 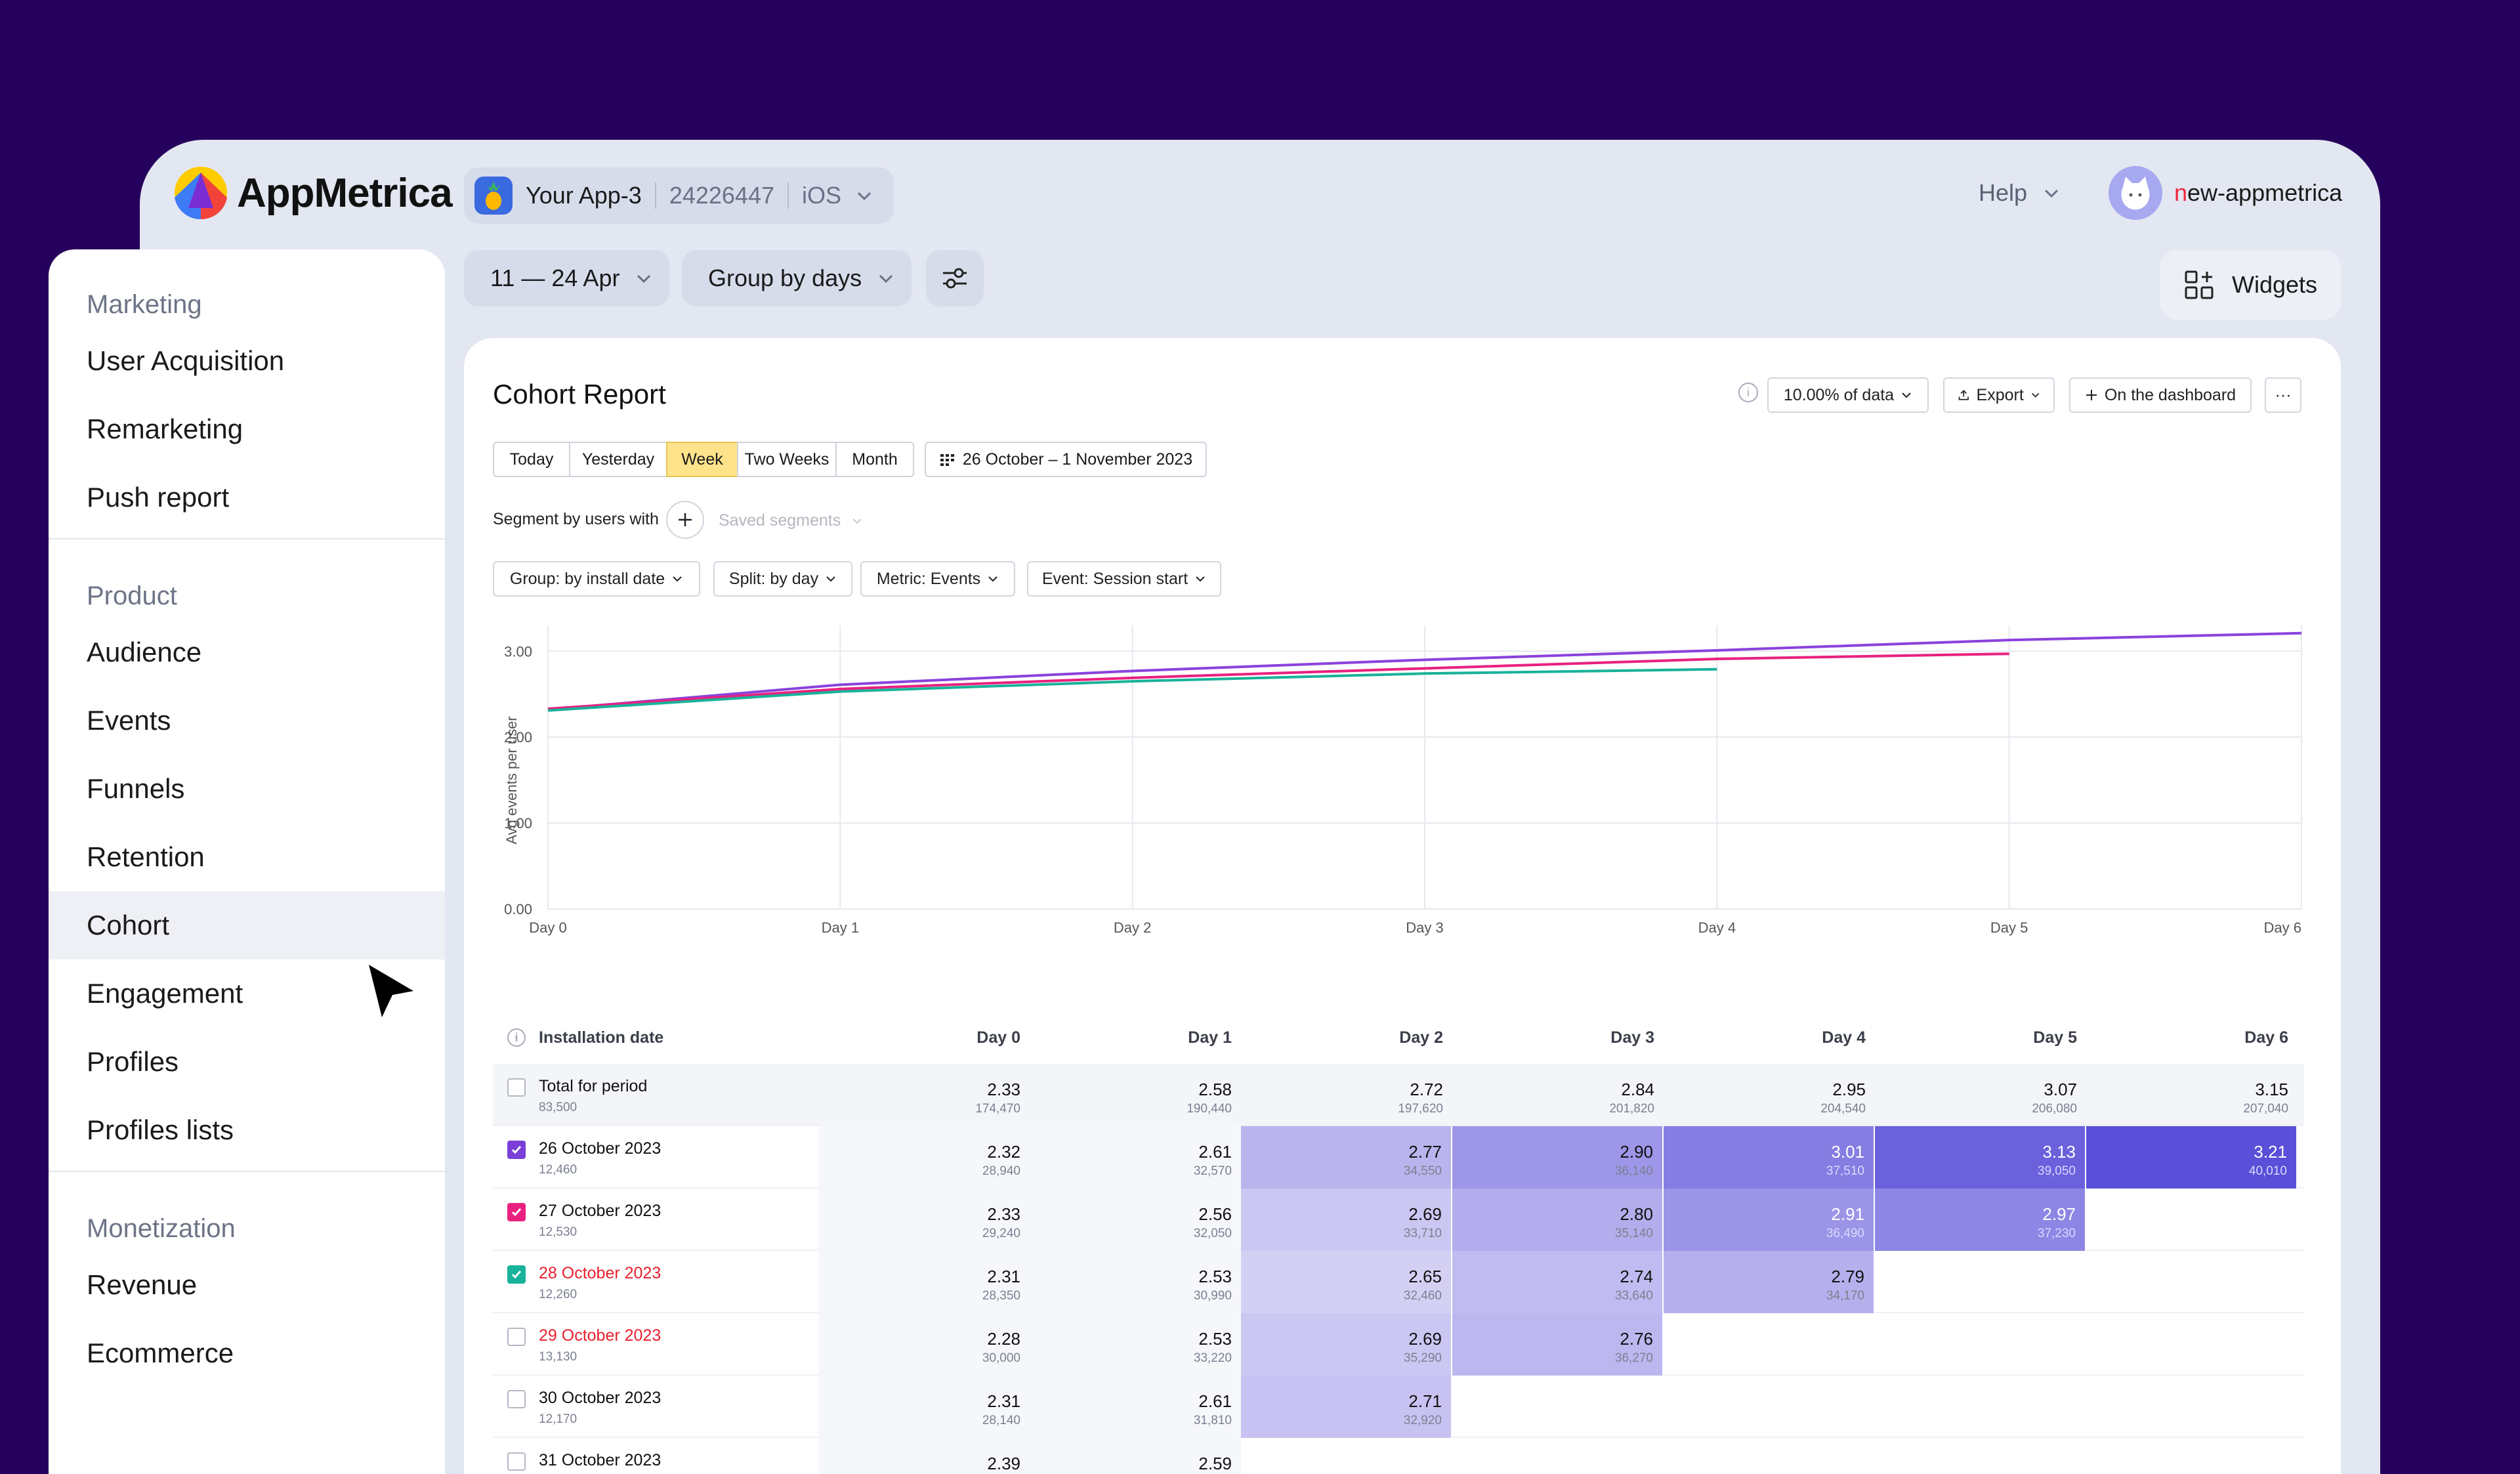 I want to click on table-cell: 3.07 206,080, so click(x=1980, y=1095).